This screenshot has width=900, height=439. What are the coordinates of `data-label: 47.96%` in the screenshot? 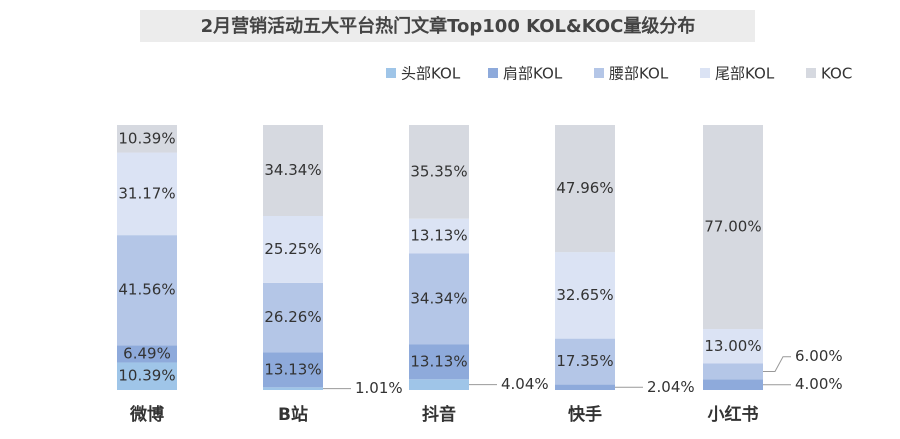 It's located at (584, 188).